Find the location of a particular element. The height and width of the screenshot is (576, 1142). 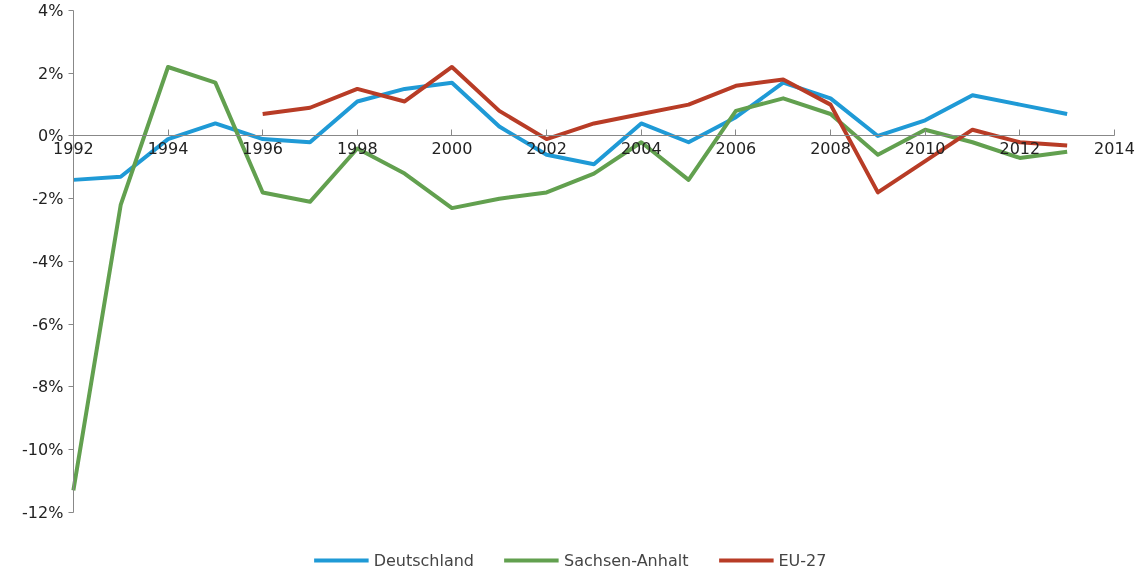

y-tick-label: -10% is located at coordinates (43, 450).